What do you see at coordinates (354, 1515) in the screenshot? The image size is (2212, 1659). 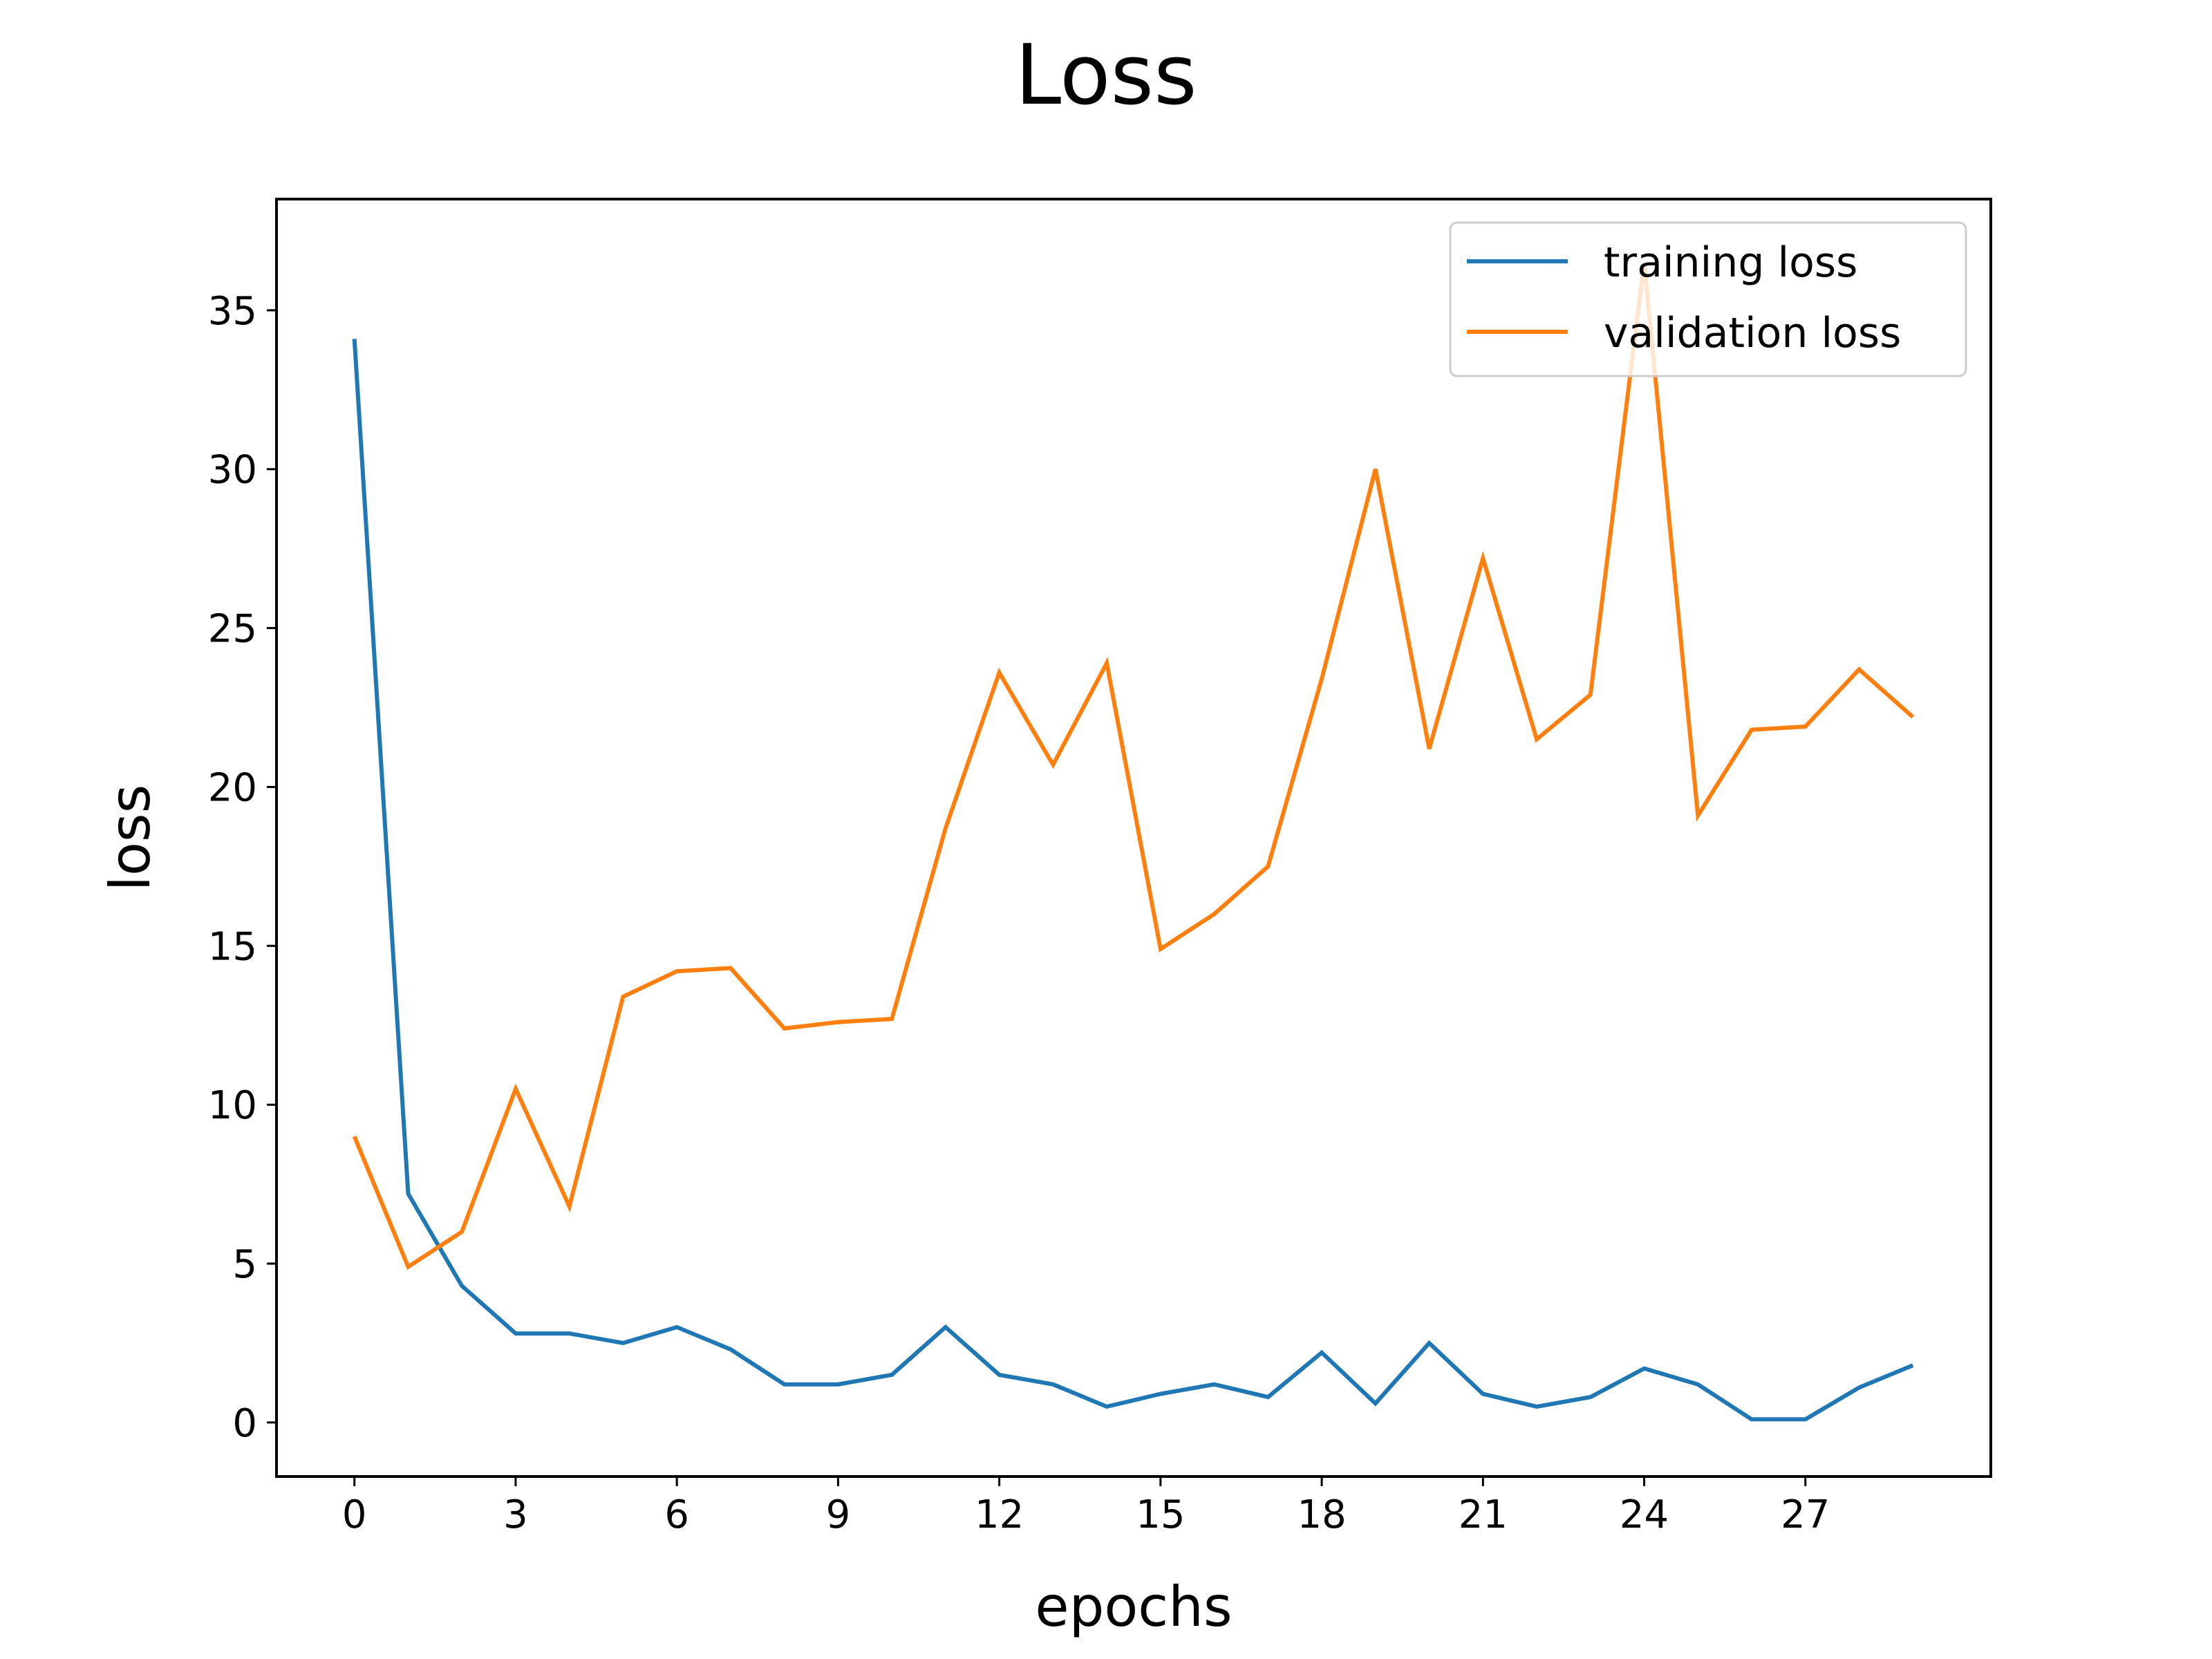 I see `x-tick-label: 0` at bounding box center [354, 1515].